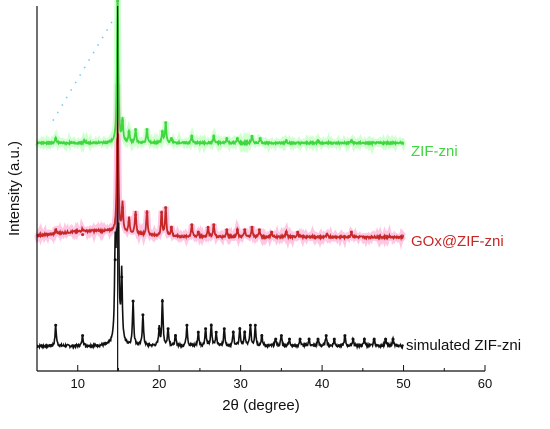  I want to click on x-tick-label-10: 10, so click(77, 383).